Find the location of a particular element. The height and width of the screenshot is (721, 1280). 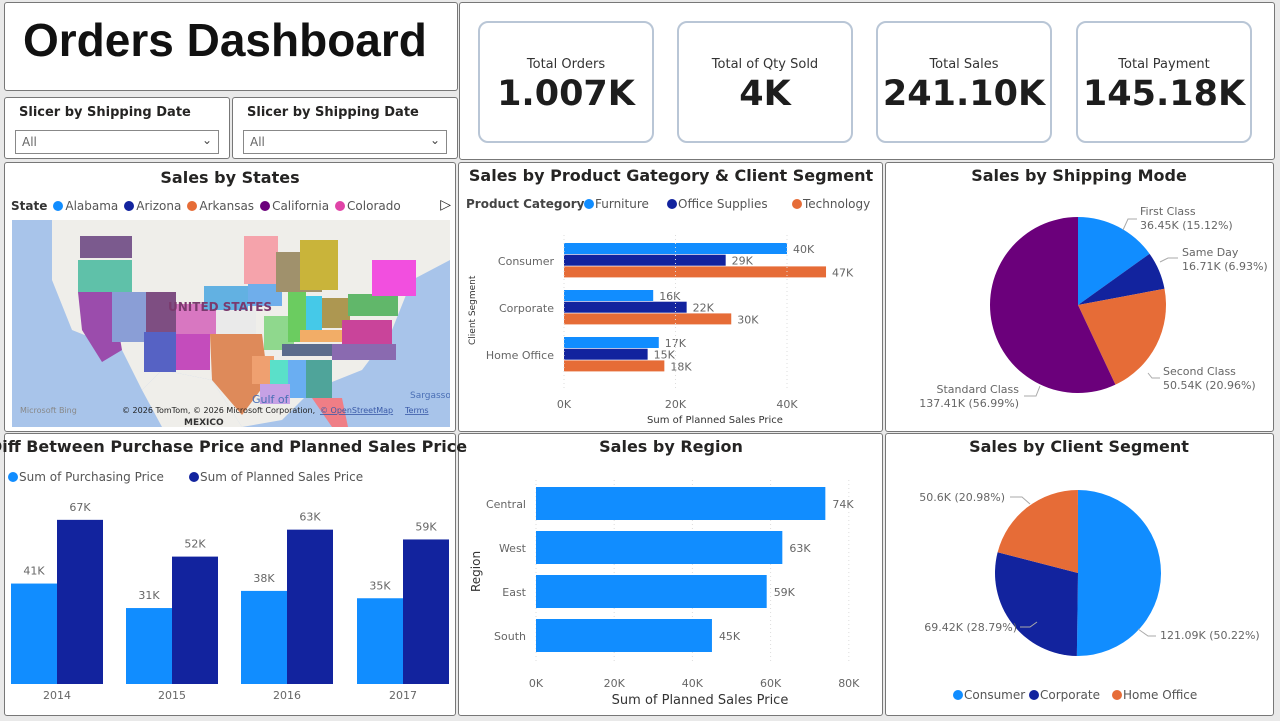

category-label: Corporate is located at coordinates (526, 308).